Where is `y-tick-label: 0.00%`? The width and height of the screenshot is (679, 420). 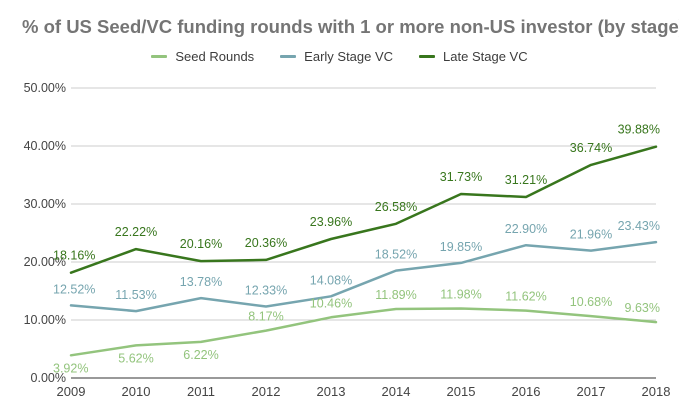 y-tick-label: 0.00% is located at coordinates (48, 378).